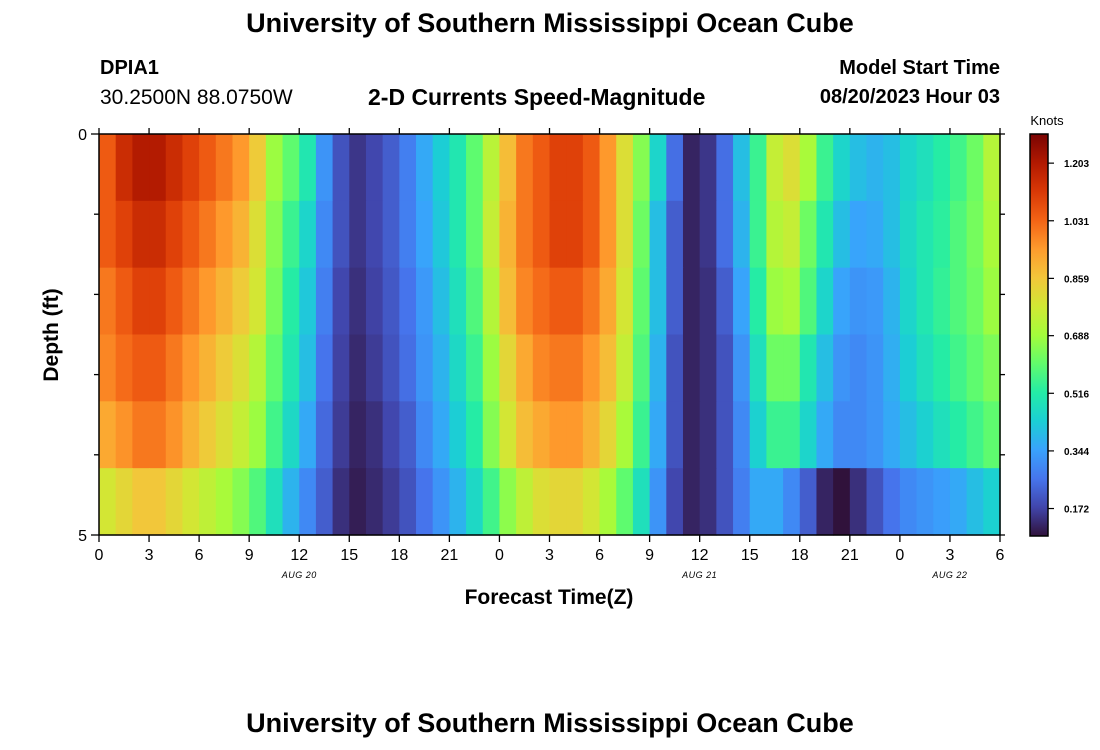 Image resolution: width=1100 pixels, height=750 pixels. Describe the element at coordinates (549, 597) in the screenshot. I see `x-axis-label: Forecast Time(Z)` at that location.